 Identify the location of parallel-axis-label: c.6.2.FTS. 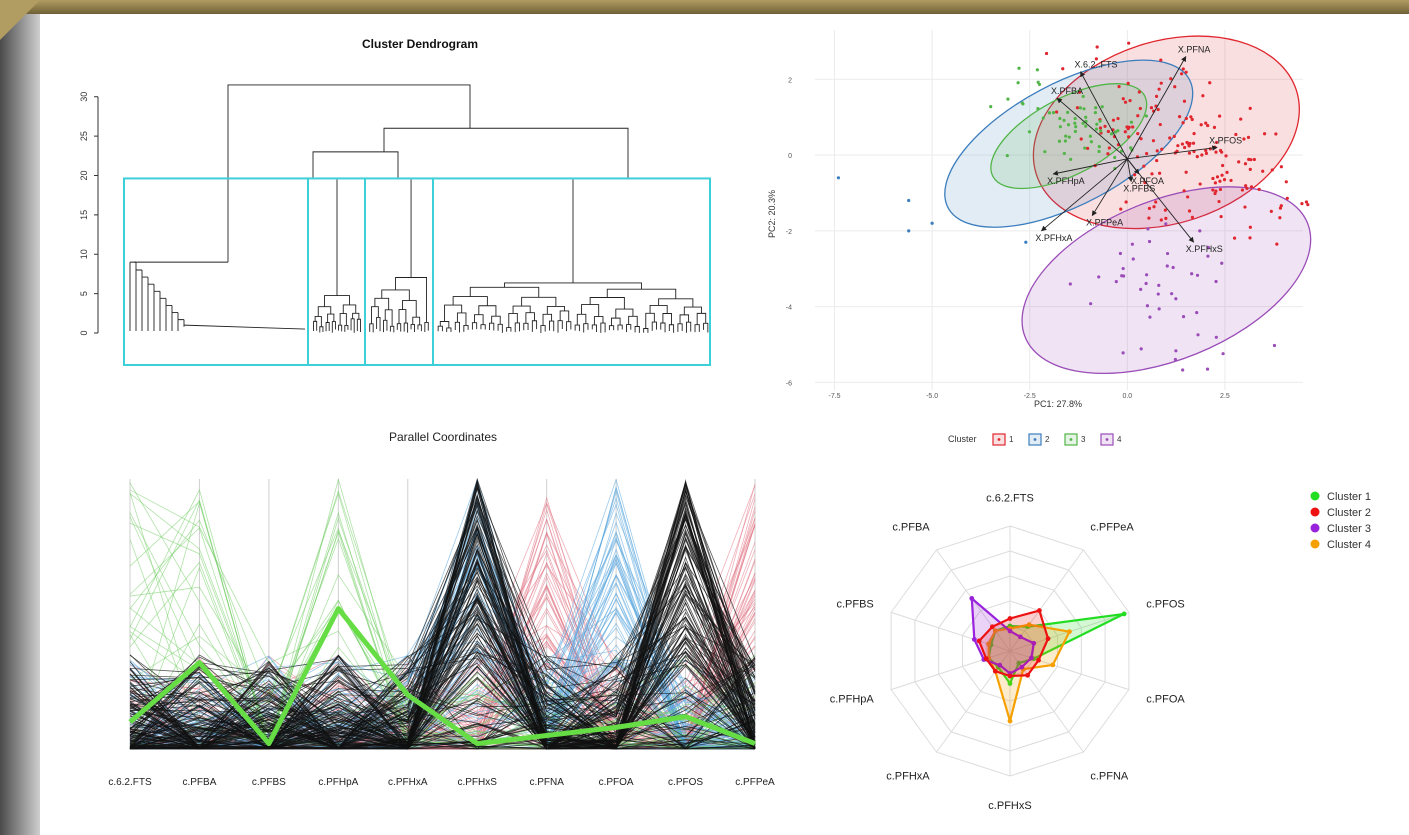
(130, 782).